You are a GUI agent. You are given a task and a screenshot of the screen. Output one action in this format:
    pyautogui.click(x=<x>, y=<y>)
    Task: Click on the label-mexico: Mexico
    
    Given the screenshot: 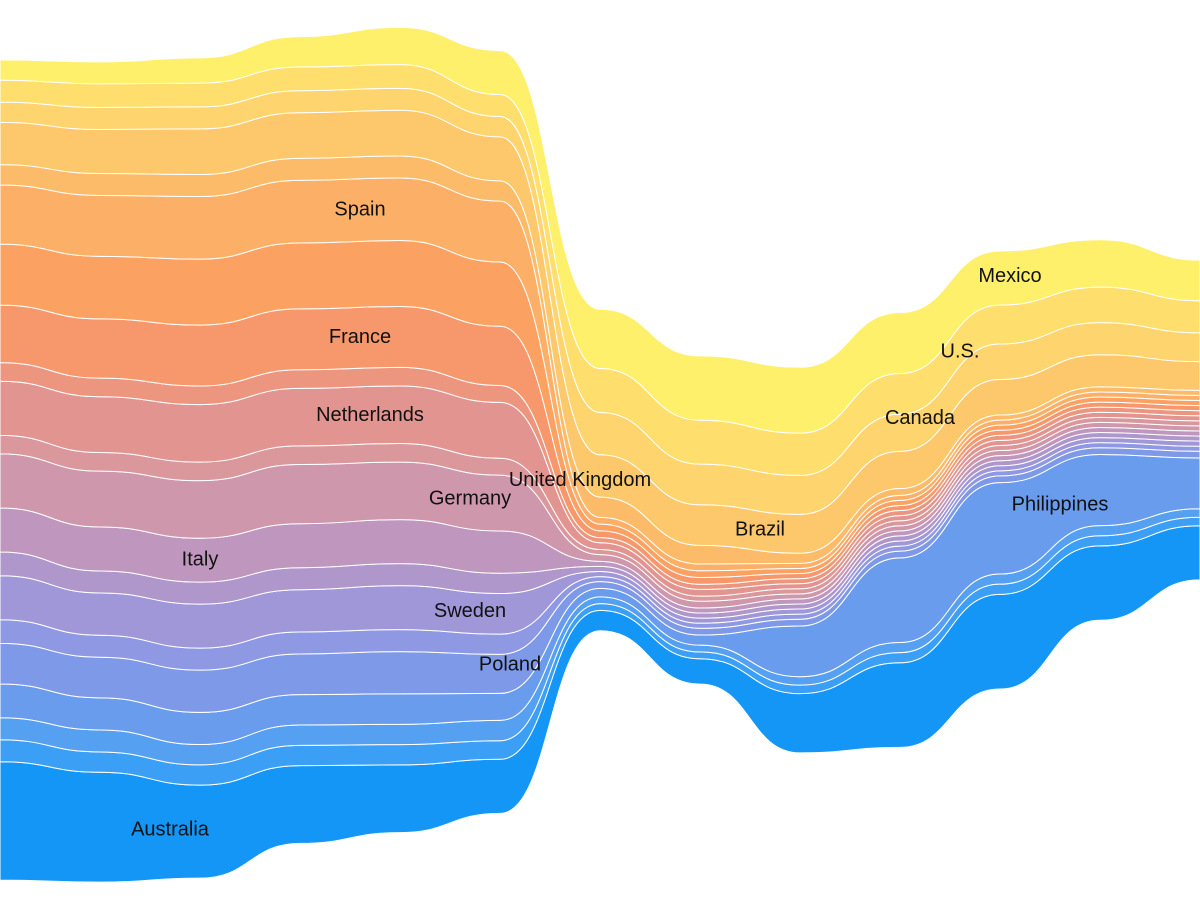 What is the action you would take?
    pyautogui.click(x=1009, y=276)
    